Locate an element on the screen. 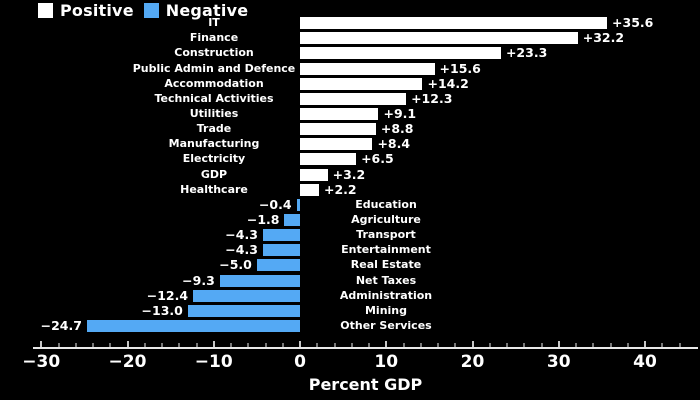 This screenshot has width=700, height=400. value-label: −5.0 is located at coordinates (235, 265).